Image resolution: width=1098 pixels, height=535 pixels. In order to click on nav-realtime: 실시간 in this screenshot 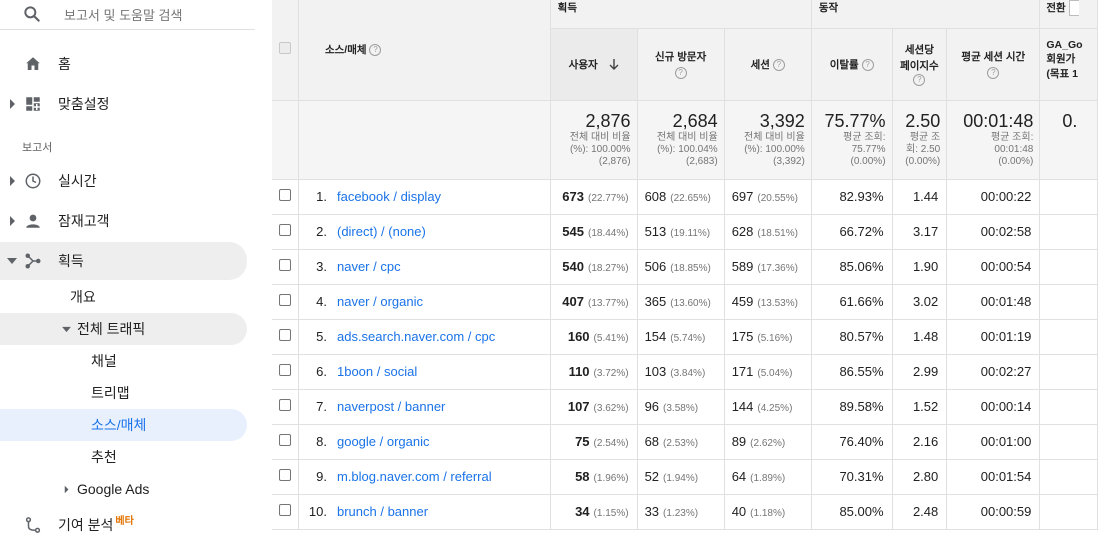, I will do `click(123, 181)`.